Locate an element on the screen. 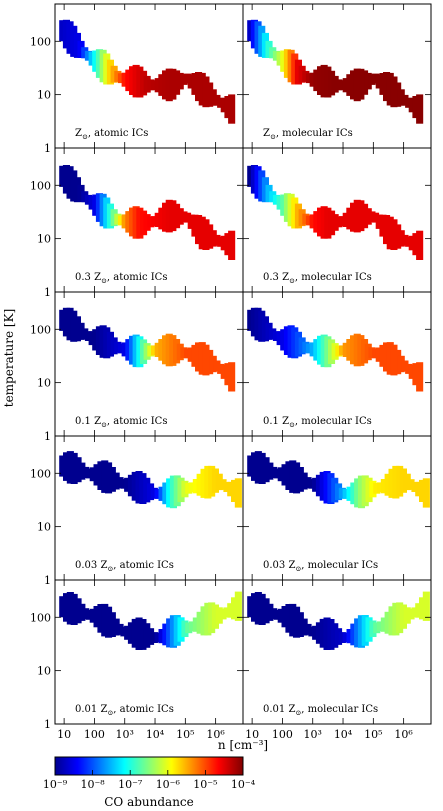 Image resolution: width=443 pixels, height=811 pixels. x-tick-label: 100 is located at coordinates (94, 734).